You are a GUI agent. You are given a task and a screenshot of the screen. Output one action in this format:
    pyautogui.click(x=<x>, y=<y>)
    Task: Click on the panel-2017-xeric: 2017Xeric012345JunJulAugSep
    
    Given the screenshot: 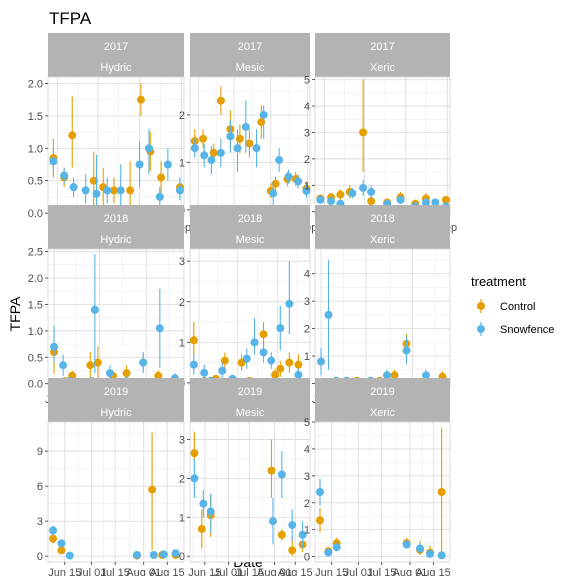 What is the action you would take?
    pyautogui.click(x=380, y=133)
    